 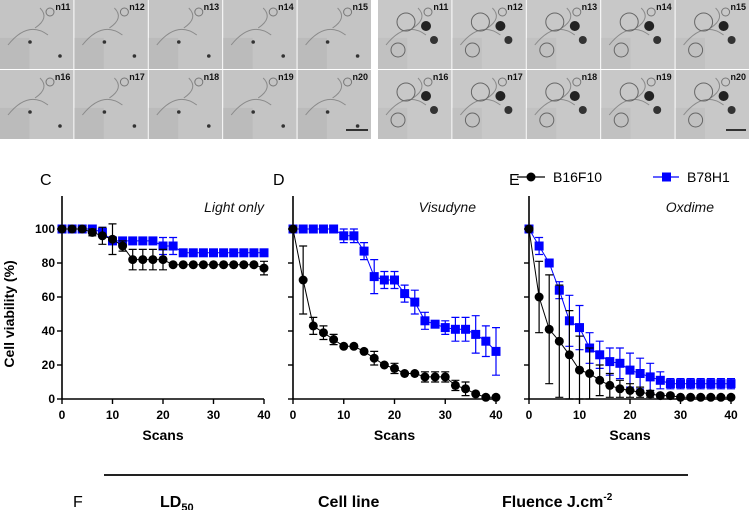 I want to click on fluence-text: Fluence J.cm, so click(x=552, y=502).